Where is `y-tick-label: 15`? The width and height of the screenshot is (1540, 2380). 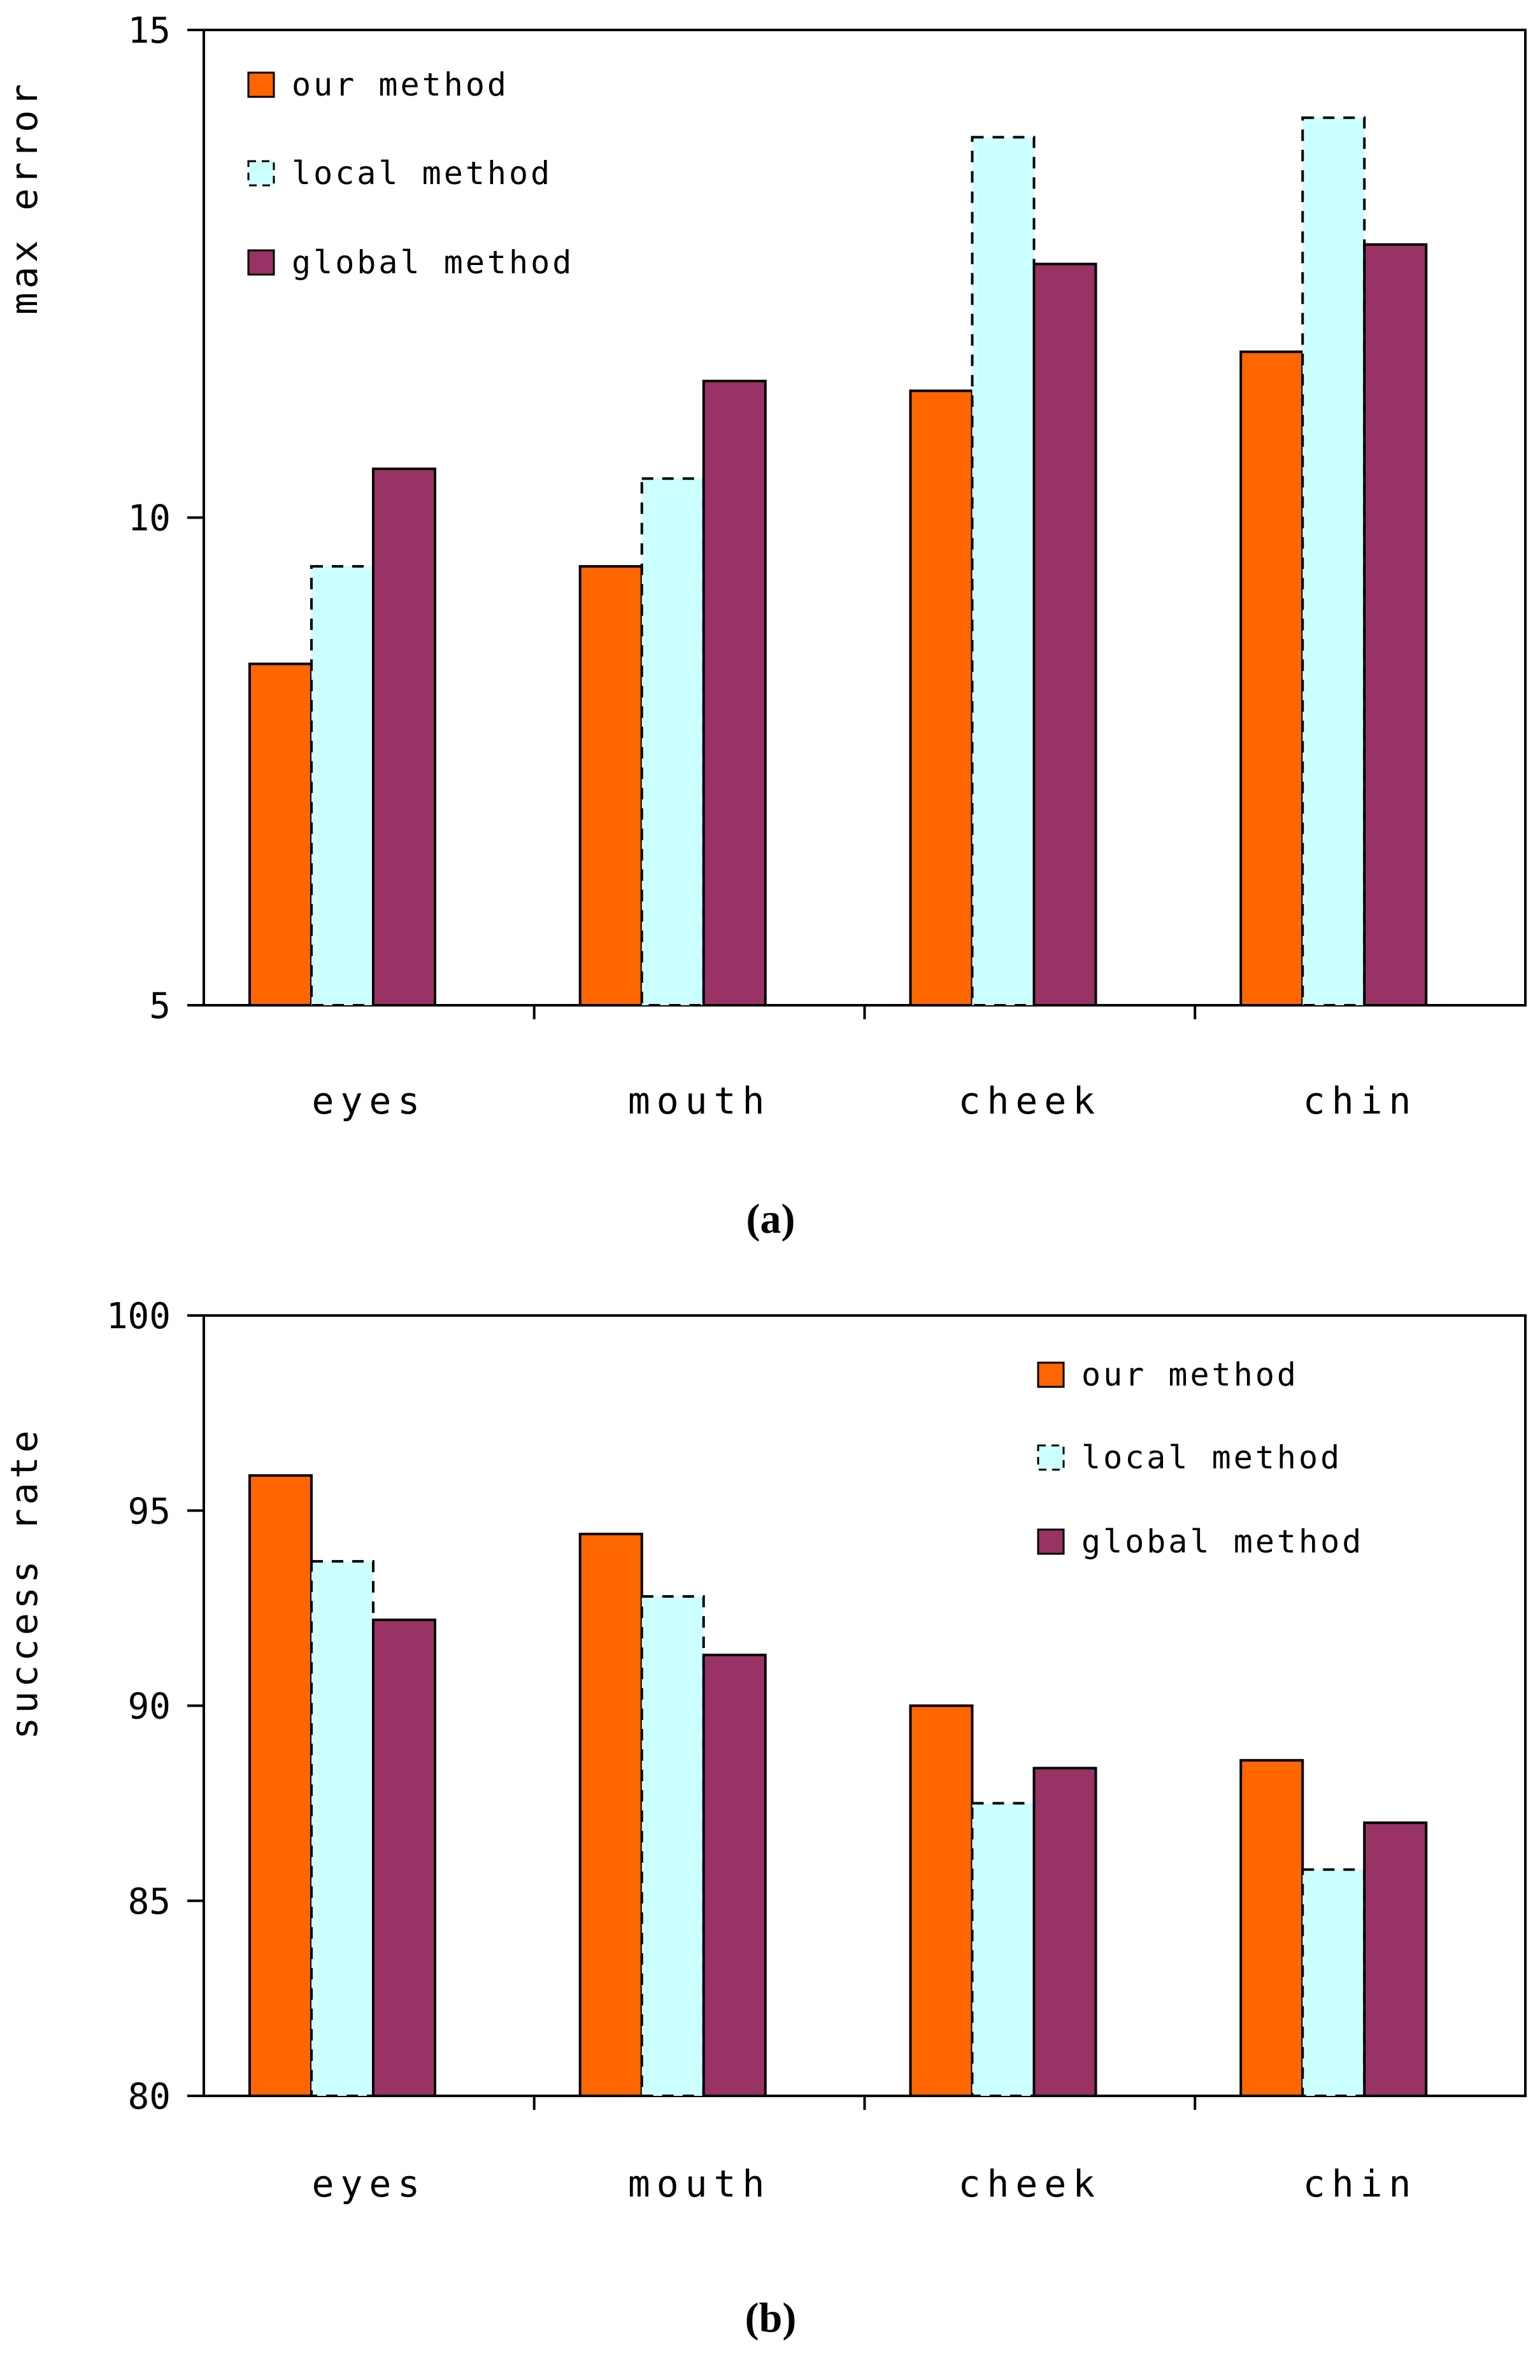
y-tick-label: 15 is located at coordinates (149, 31).